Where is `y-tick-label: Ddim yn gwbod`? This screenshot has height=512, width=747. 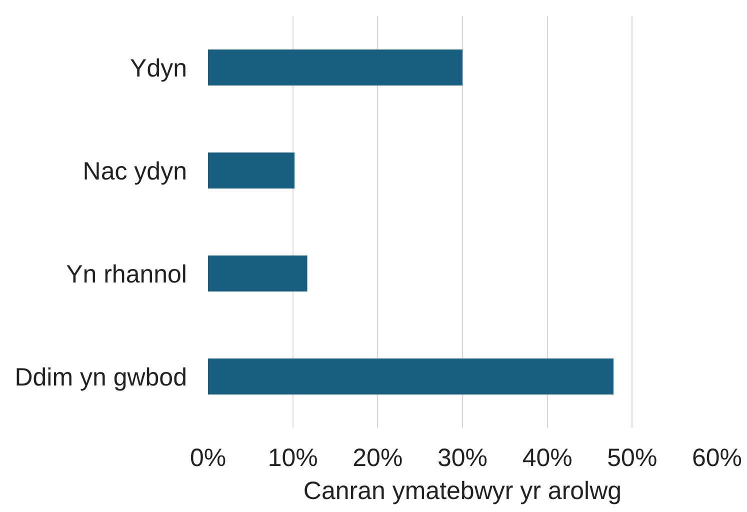 y-tick-label: Ddim yn gwbod is located at coordinates (100, 377).